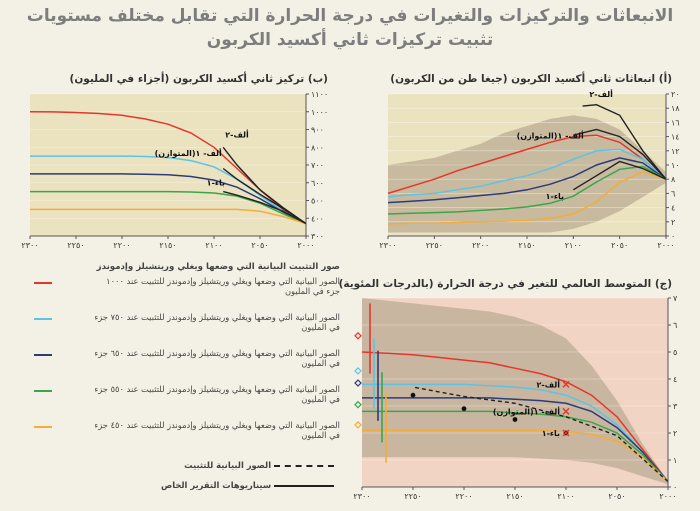 The height and width of the screenshot is (511, 700). What do you see at coordinates (549, 384) in the screenshot?
I see `sres-marker-label: ألف-٢` at bounding box center [549, 384].